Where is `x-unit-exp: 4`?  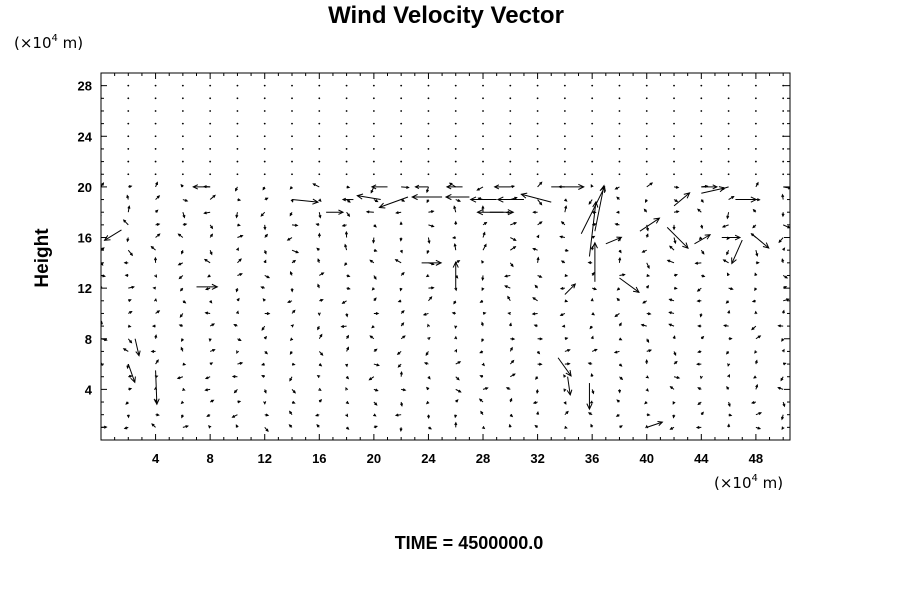
x-unit-exp: 4 is located at coordinates (755, 478).